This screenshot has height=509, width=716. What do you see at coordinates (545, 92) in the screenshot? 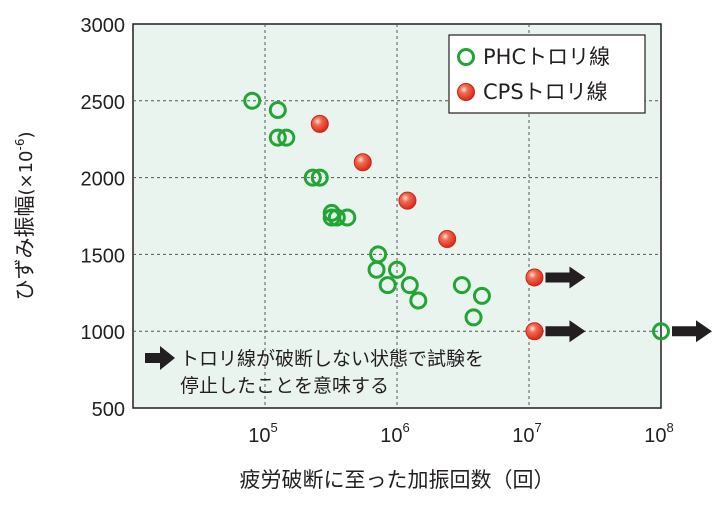
I see `legend-cps-label: CPSトロリ線` at bounding box center [545, 92].